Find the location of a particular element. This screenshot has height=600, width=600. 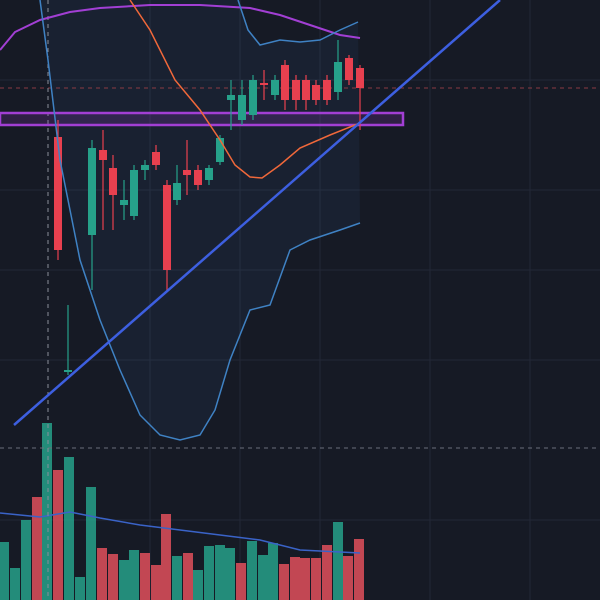

zone is located at coordinates (202, 119).